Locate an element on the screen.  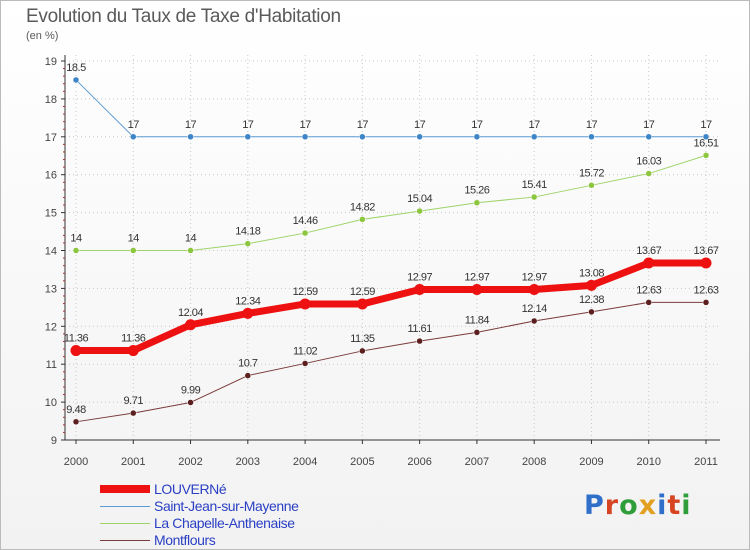
data-label: 12.59 is located at coordinates (305, 292).